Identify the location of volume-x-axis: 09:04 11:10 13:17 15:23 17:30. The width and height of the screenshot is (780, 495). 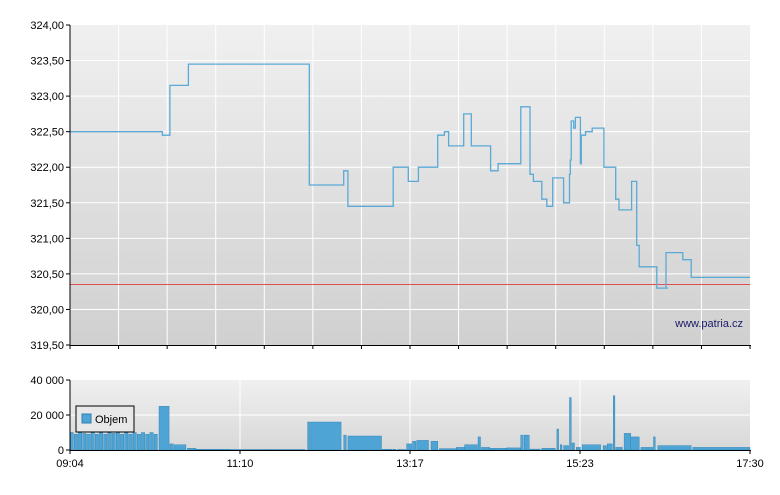
(410, 460).